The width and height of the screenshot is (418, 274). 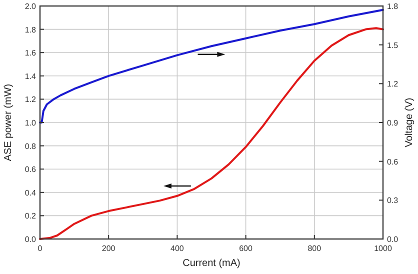 I want to click on y-tick-label: 1.2, so click(x=30, y=99).